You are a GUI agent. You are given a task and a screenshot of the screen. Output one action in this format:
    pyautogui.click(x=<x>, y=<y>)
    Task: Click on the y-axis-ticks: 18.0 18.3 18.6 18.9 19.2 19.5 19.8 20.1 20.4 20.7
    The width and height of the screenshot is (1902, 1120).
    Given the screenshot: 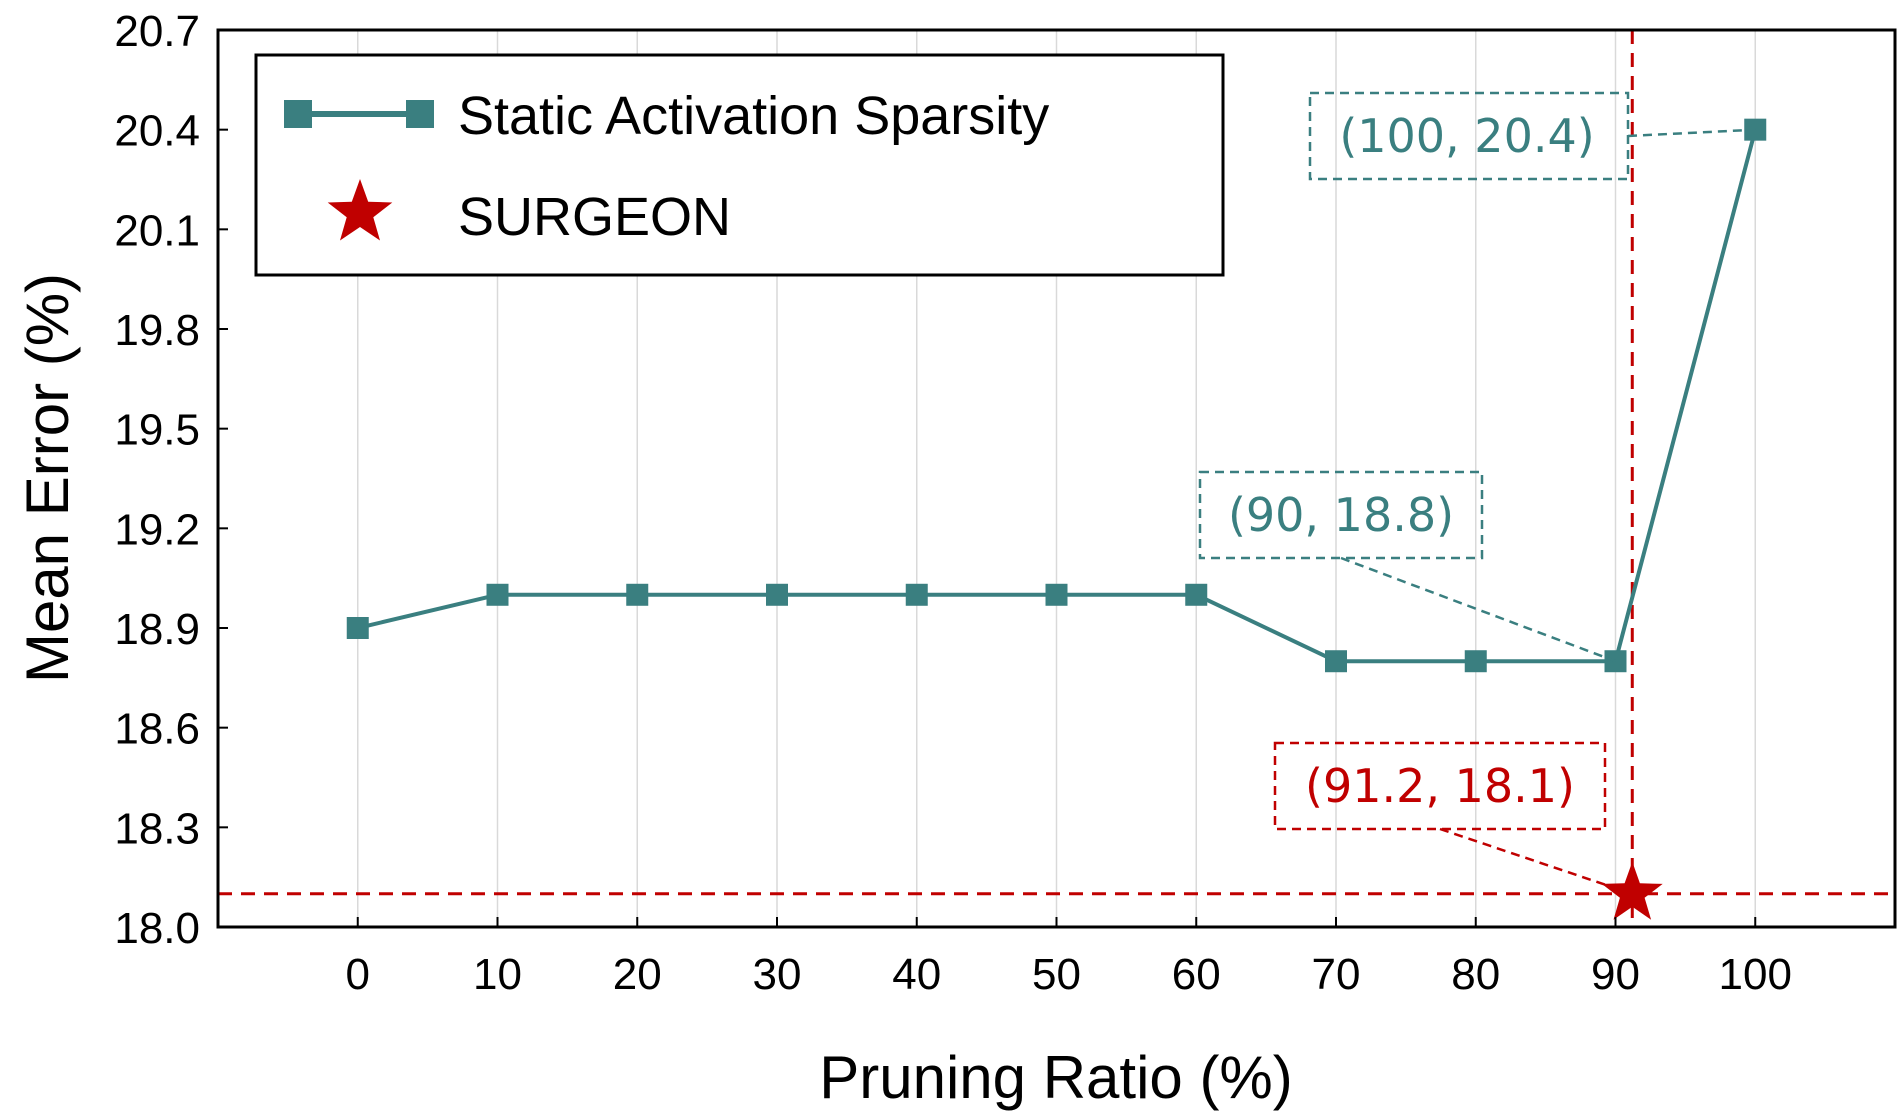 What is the action you would take?
    pyautogui.click(x=171, y=480)
    